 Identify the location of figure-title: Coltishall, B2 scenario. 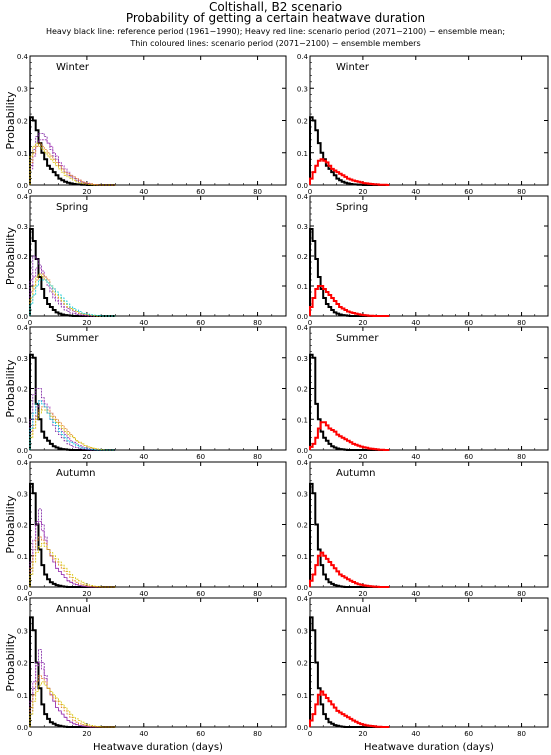
(275, 7).